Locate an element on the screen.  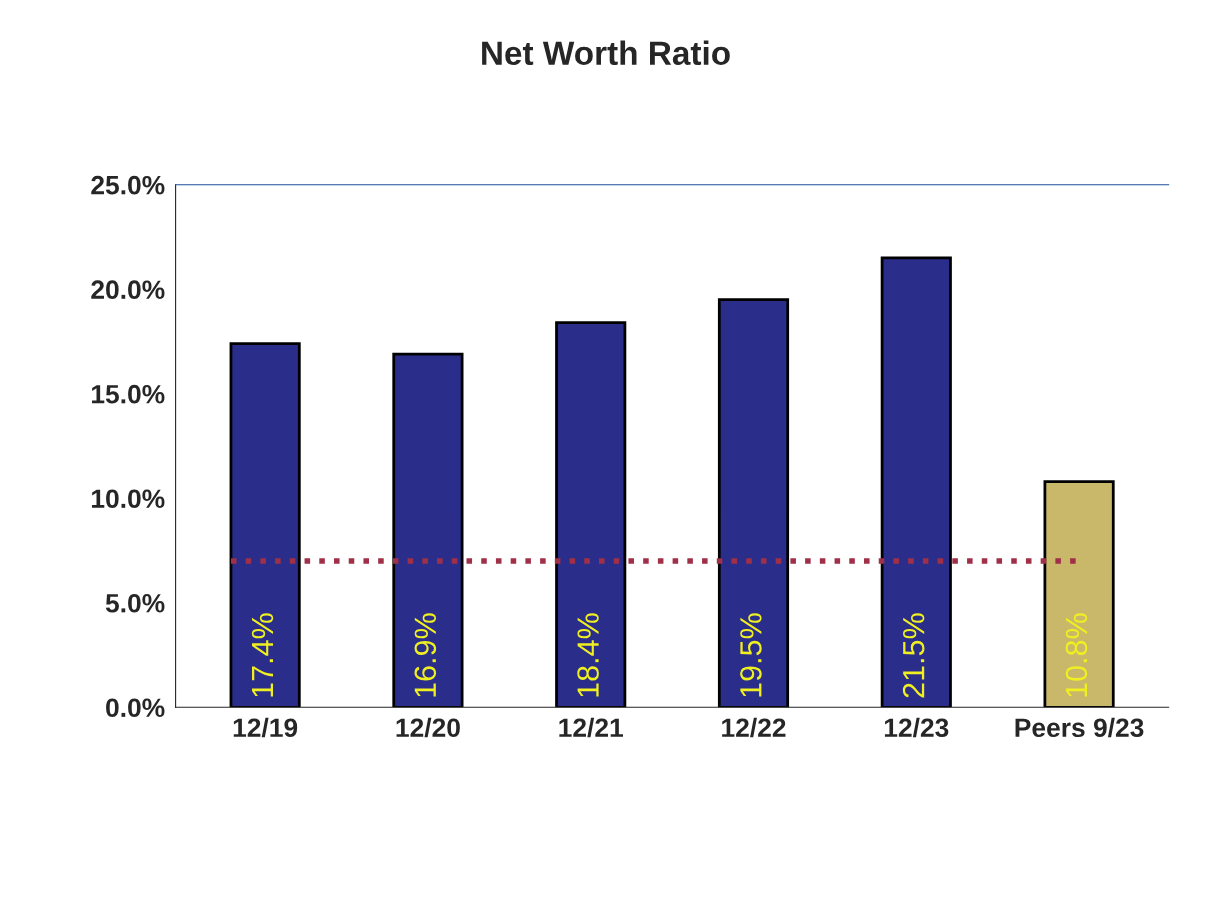
x-tick-label: 12/23 is located at coordinates (916, 727).